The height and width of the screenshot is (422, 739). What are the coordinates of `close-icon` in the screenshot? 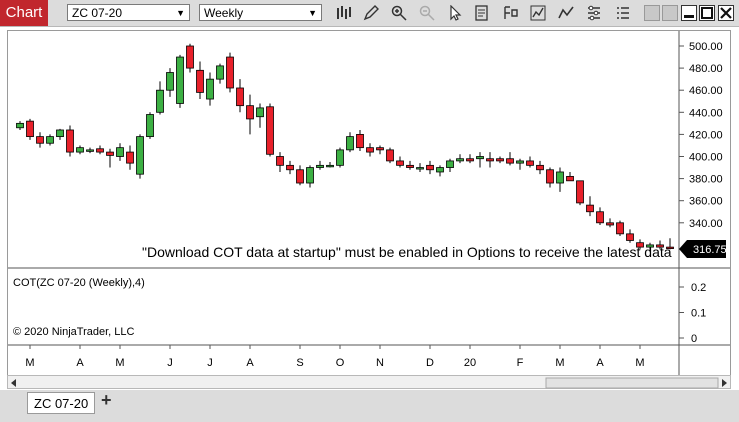 It's located at (726, 13).